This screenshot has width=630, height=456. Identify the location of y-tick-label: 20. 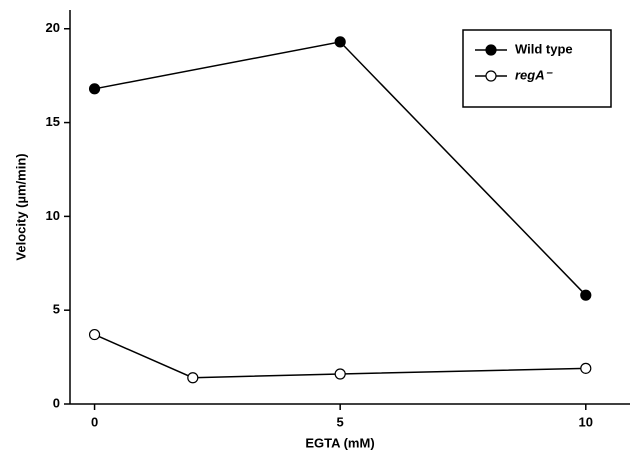
(53, 27).